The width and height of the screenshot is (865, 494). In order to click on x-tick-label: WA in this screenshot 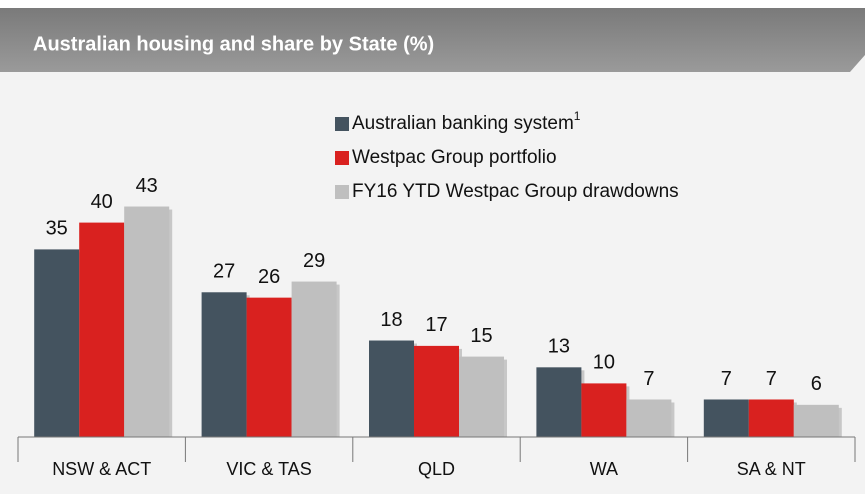, I will do `click(604, 469)`.